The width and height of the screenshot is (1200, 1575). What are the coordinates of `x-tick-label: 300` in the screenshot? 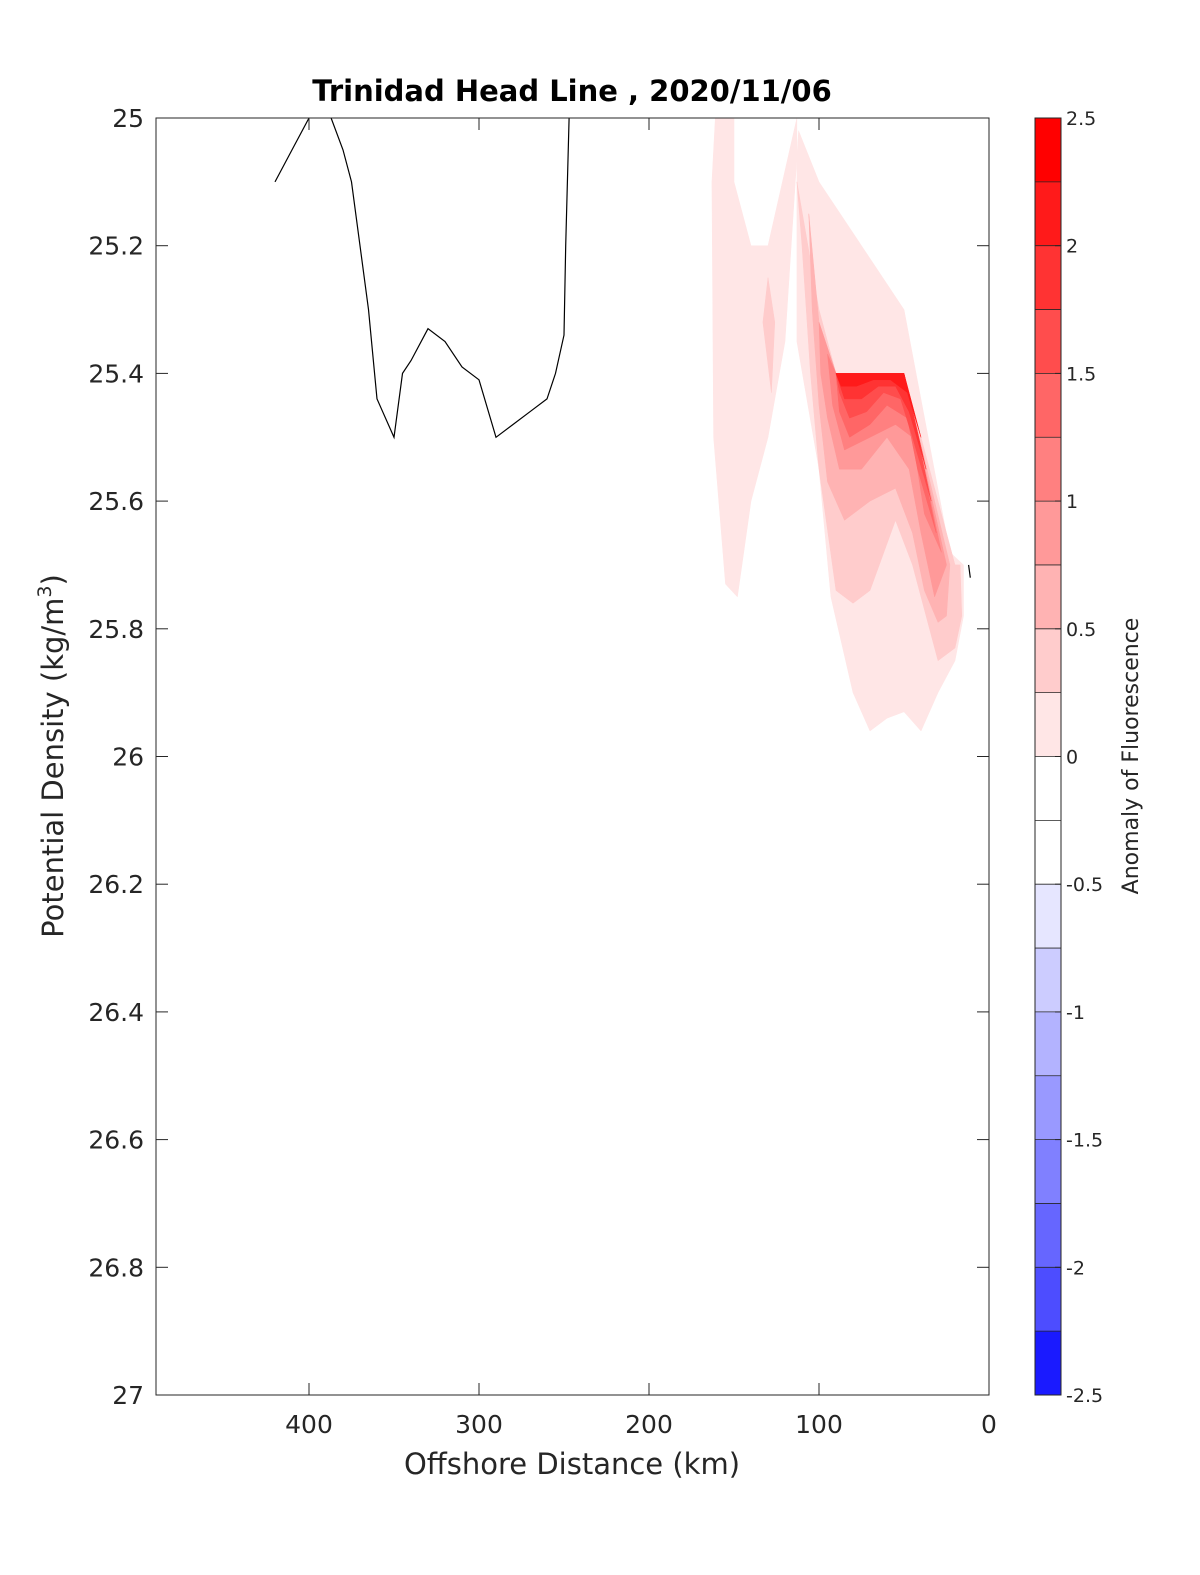 It's located at (479, 1424).